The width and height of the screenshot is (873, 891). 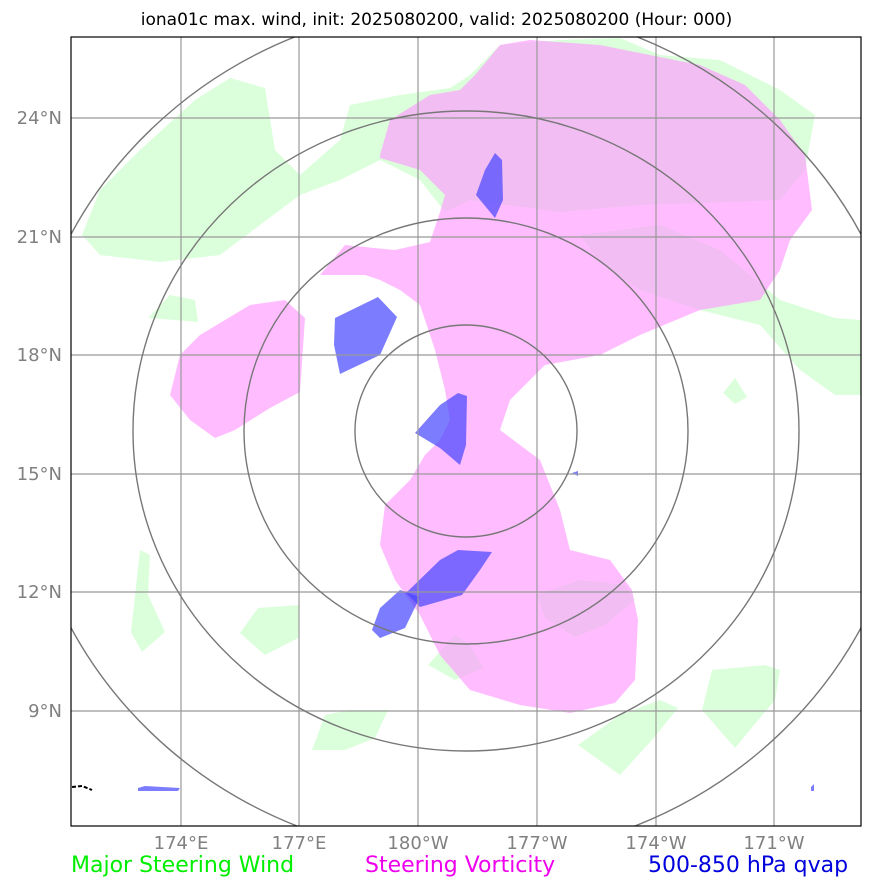 What do you see at coordinates (39, 237) in the screenshot?
I see `lat-label: 21°N` at bounding box center [39, 237].